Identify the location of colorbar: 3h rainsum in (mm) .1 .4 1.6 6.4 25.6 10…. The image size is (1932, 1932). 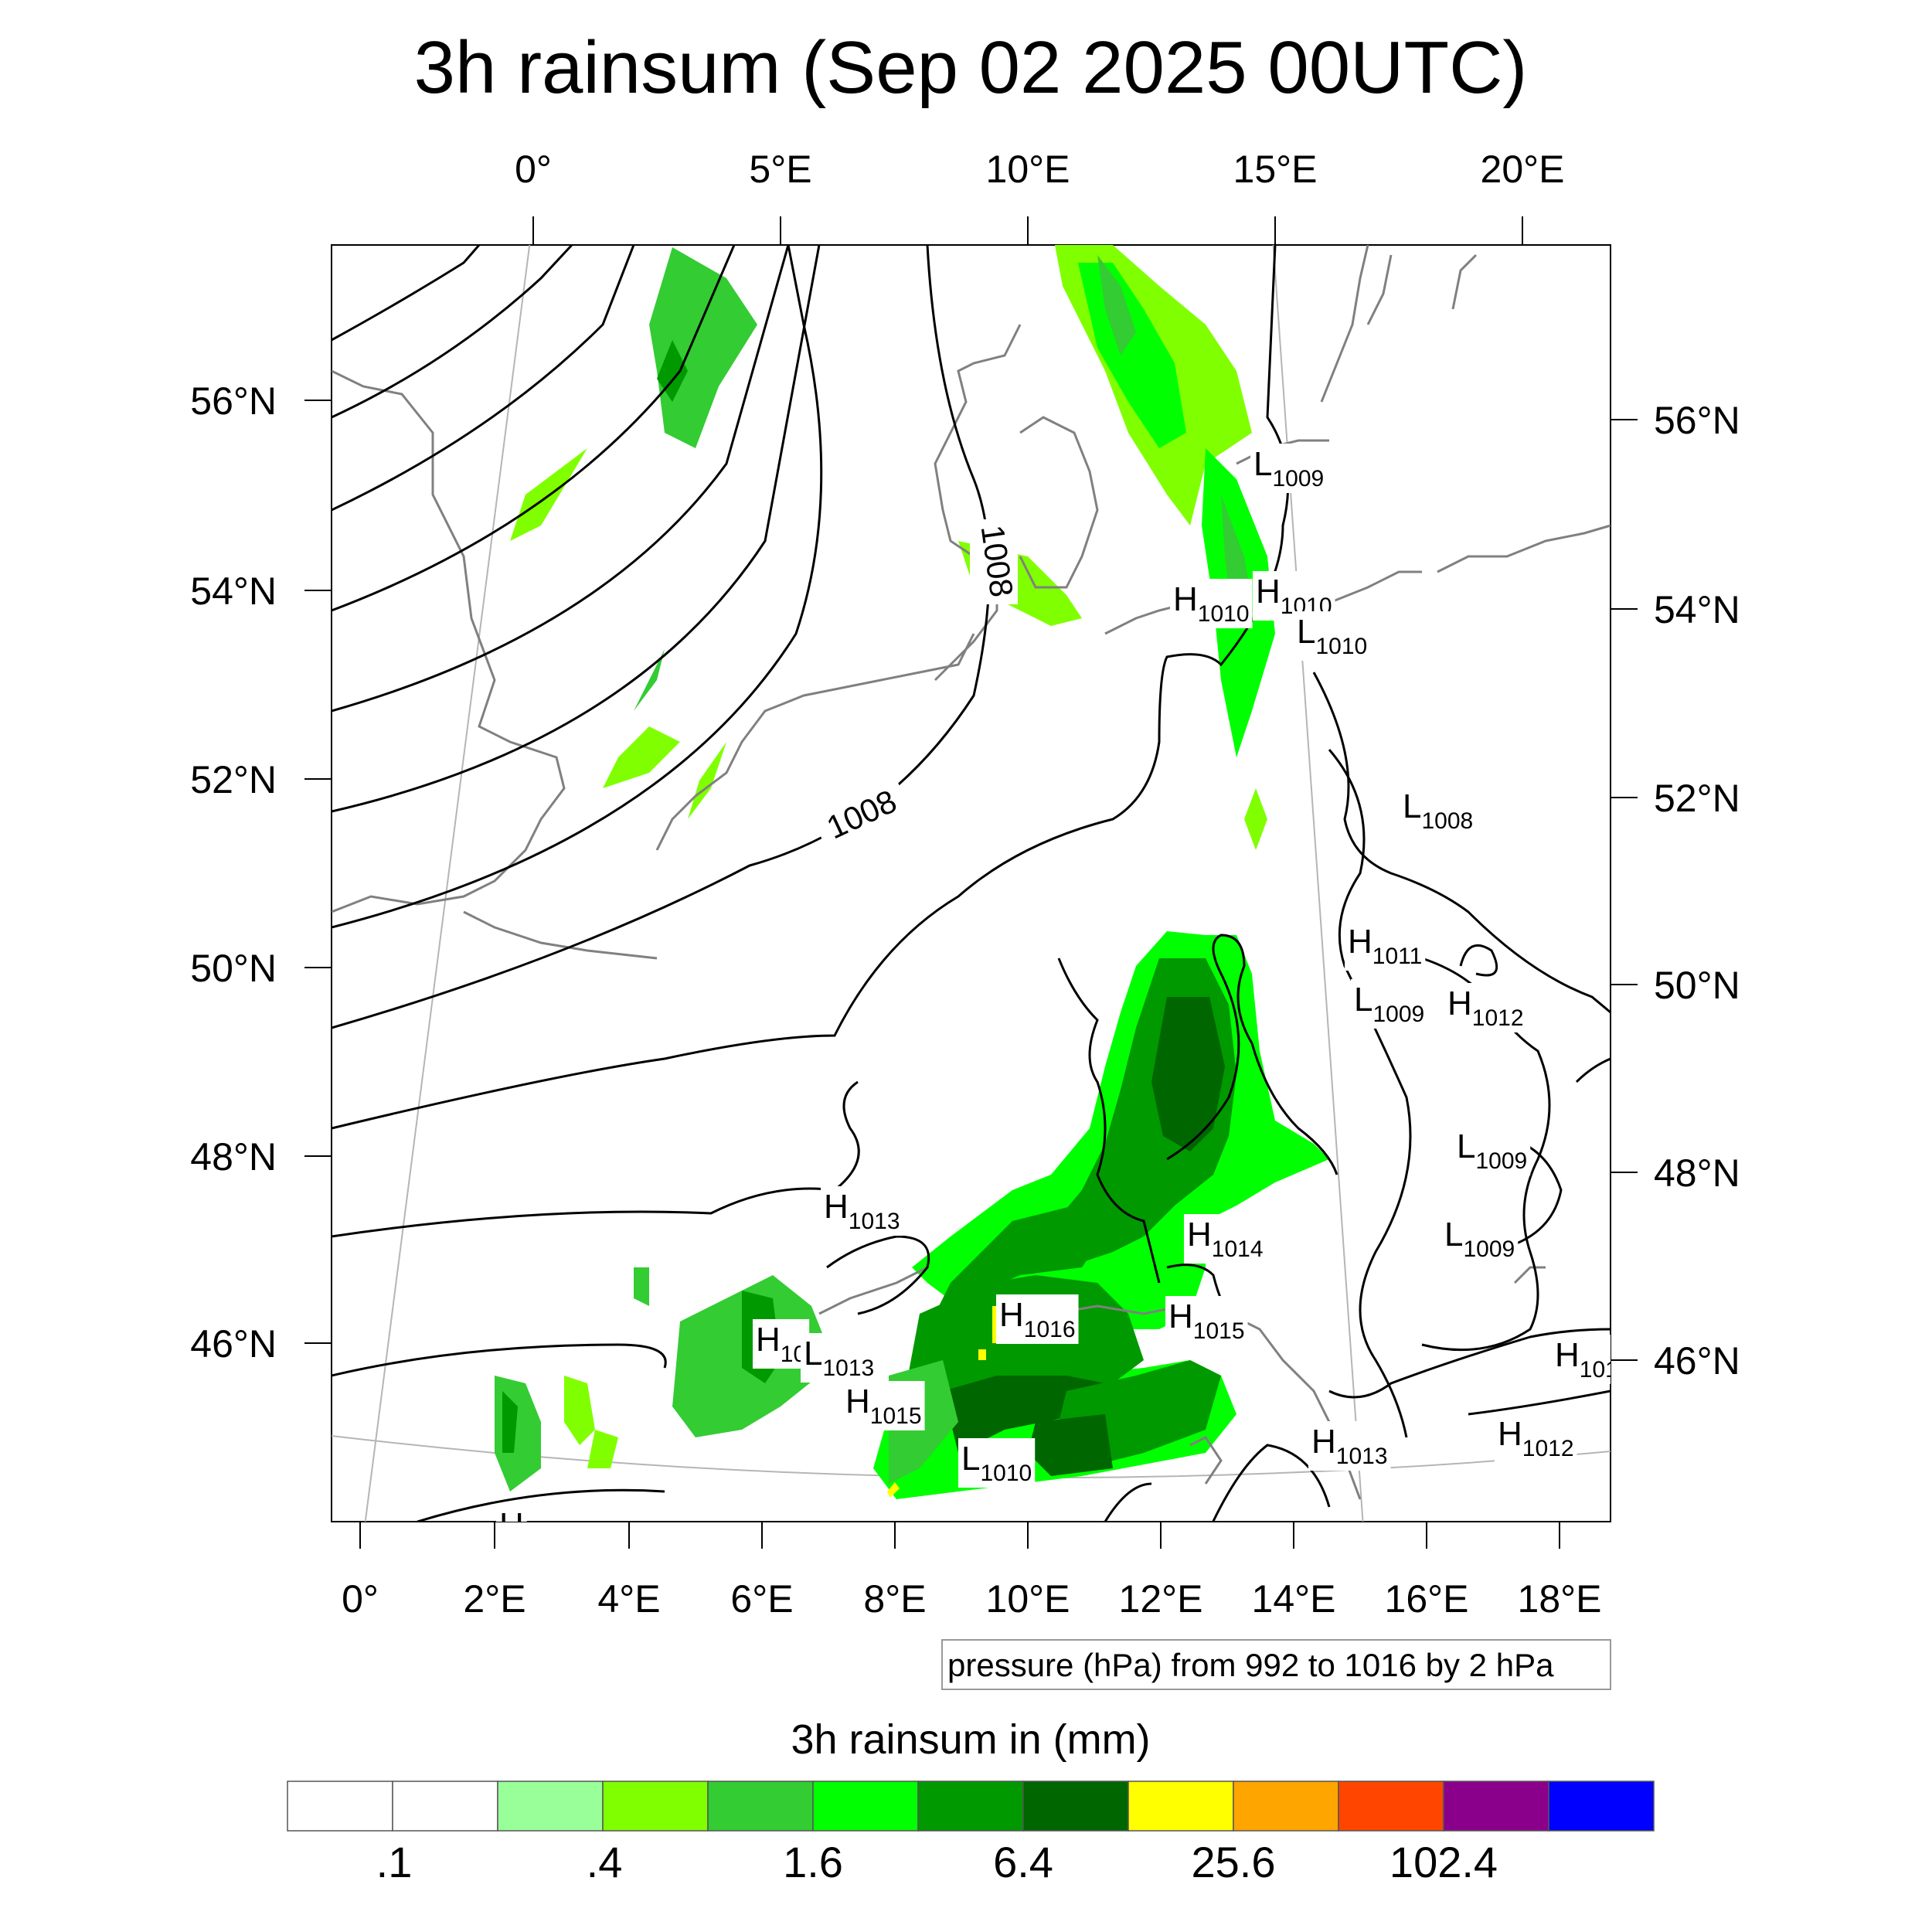
(971, 1801).